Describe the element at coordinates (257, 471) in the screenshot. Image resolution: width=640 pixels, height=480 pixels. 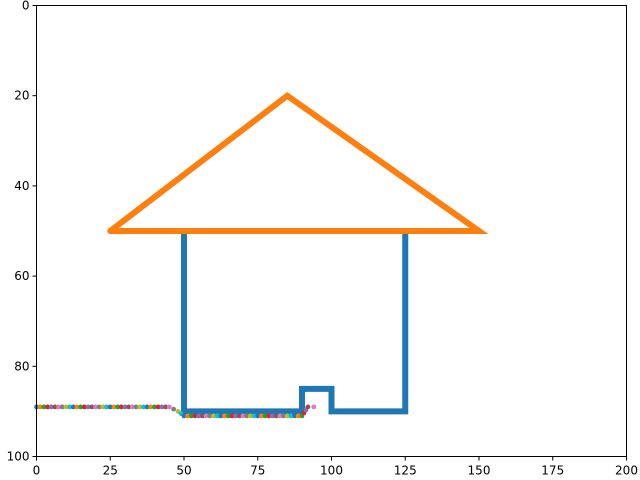
I see `x-tick-label: 75` at that location.